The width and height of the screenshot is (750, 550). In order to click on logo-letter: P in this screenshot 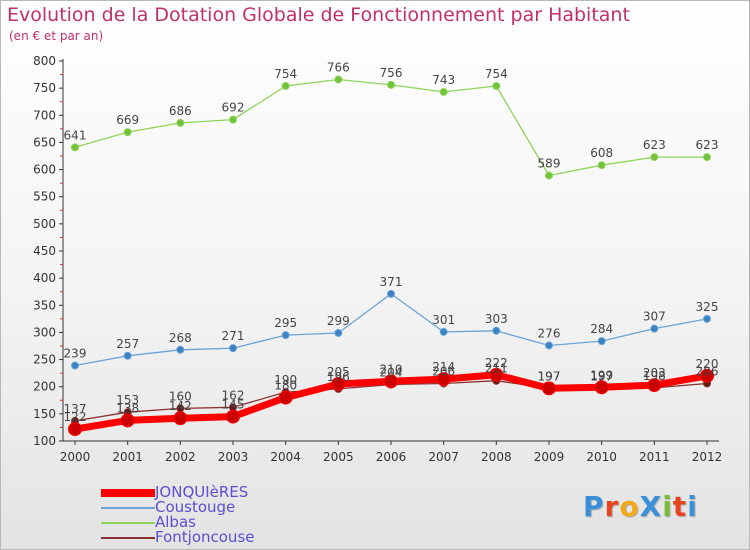, I will do `click(594, 506)`.